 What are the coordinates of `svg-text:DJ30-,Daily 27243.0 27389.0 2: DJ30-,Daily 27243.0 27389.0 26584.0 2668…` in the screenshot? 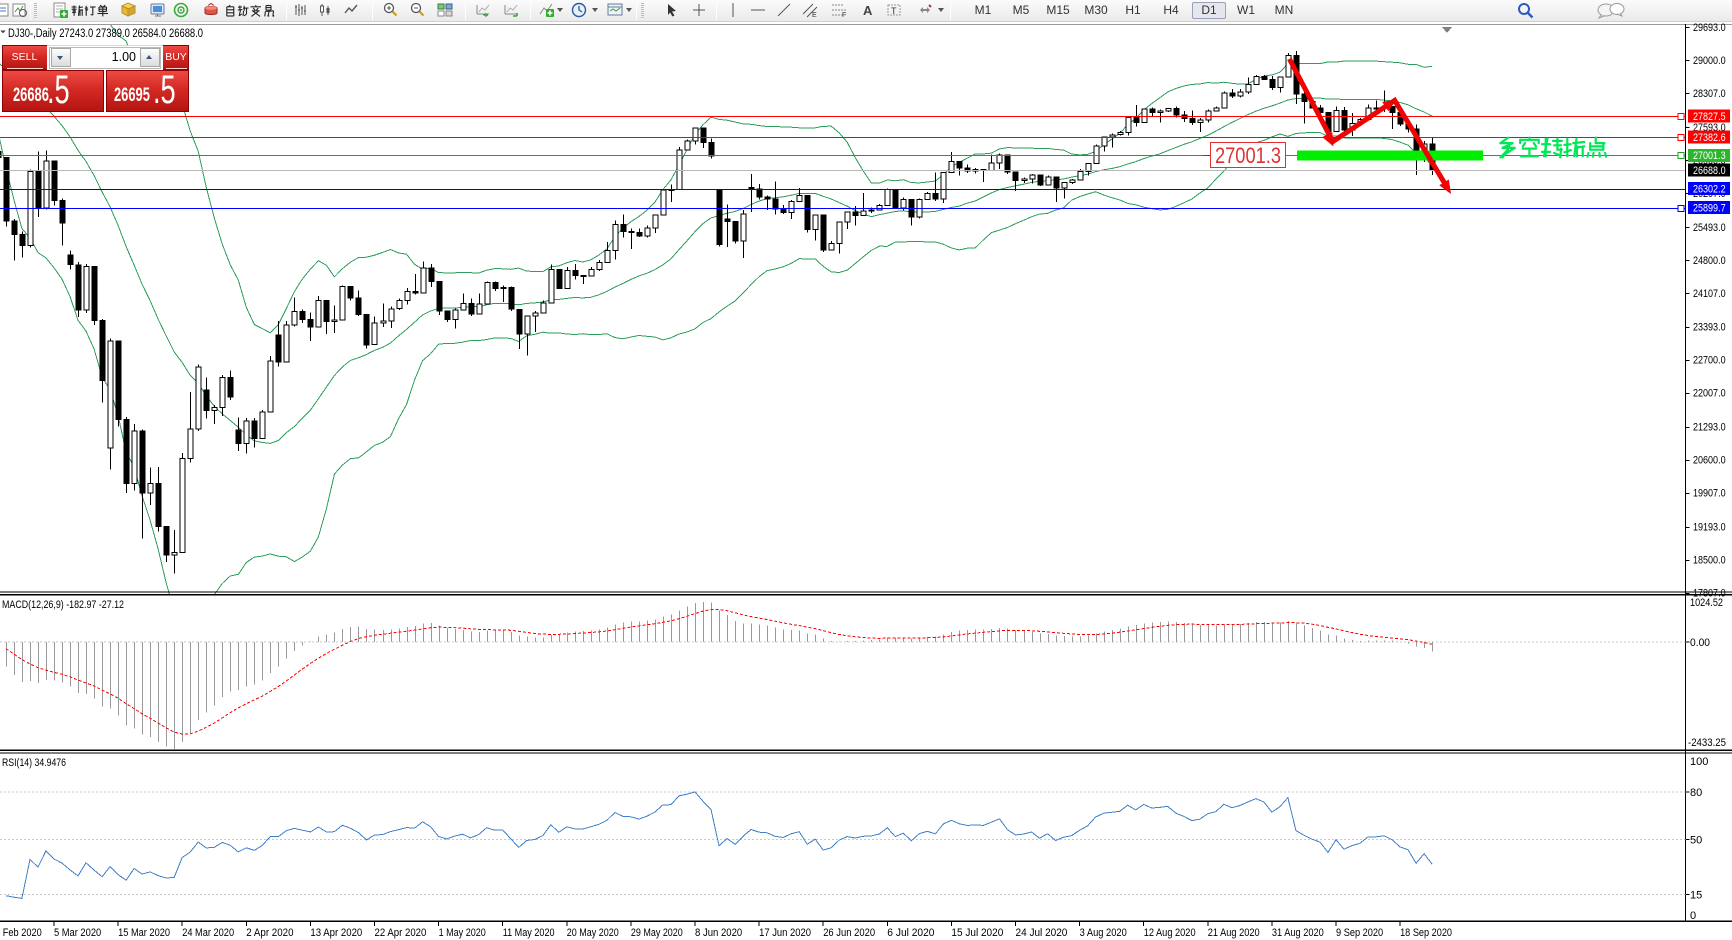 It's located at (105, 34).